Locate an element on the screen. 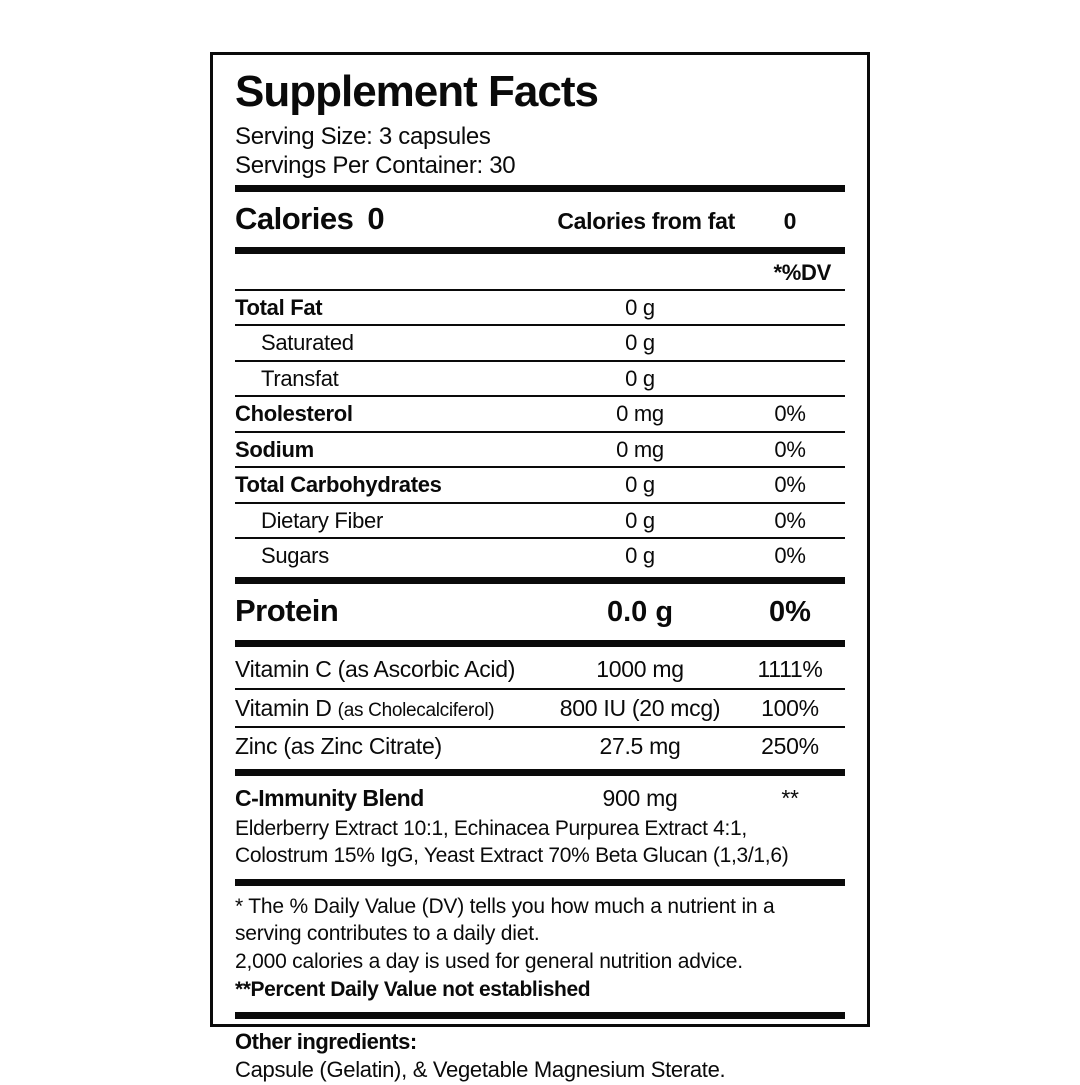  nutrient-name: Saturated is located at coordinates (307, 343).